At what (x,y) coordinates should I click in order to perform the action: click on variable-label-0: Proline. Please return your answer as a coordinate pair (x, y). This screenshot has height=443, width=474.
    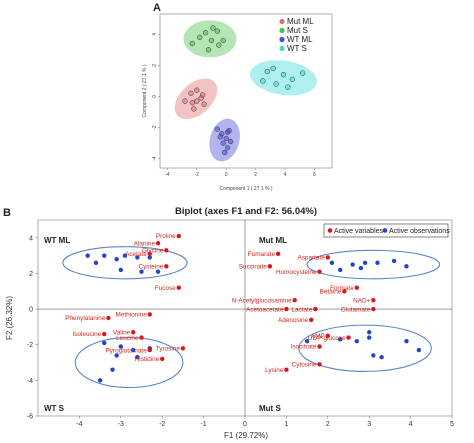
    Looking at the image, I should click on (166, 236).